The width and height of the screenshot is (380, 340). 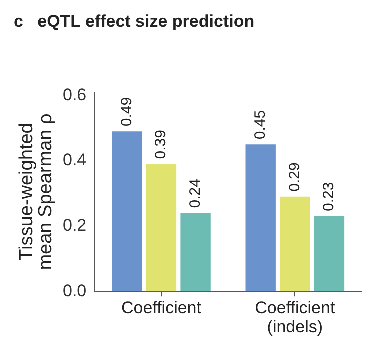 What do you see at coordinates (195, 193) in the screenshot?
I see `data-label: 0.24` at bounding box center [195, 193].